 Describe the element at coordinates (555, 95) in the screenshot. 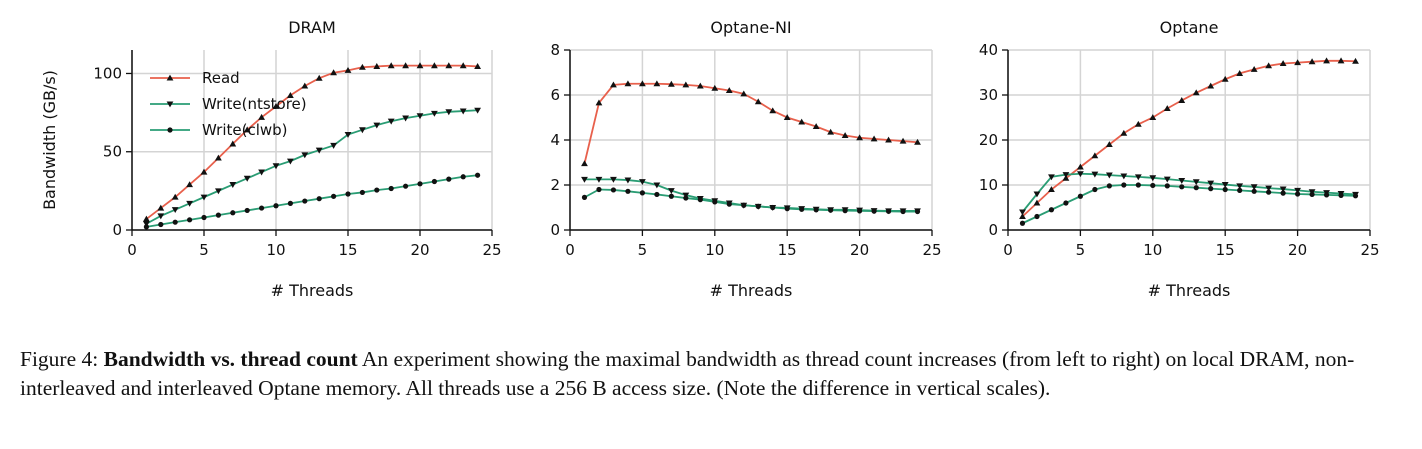

I see `y-tick-label: 6` at that location.